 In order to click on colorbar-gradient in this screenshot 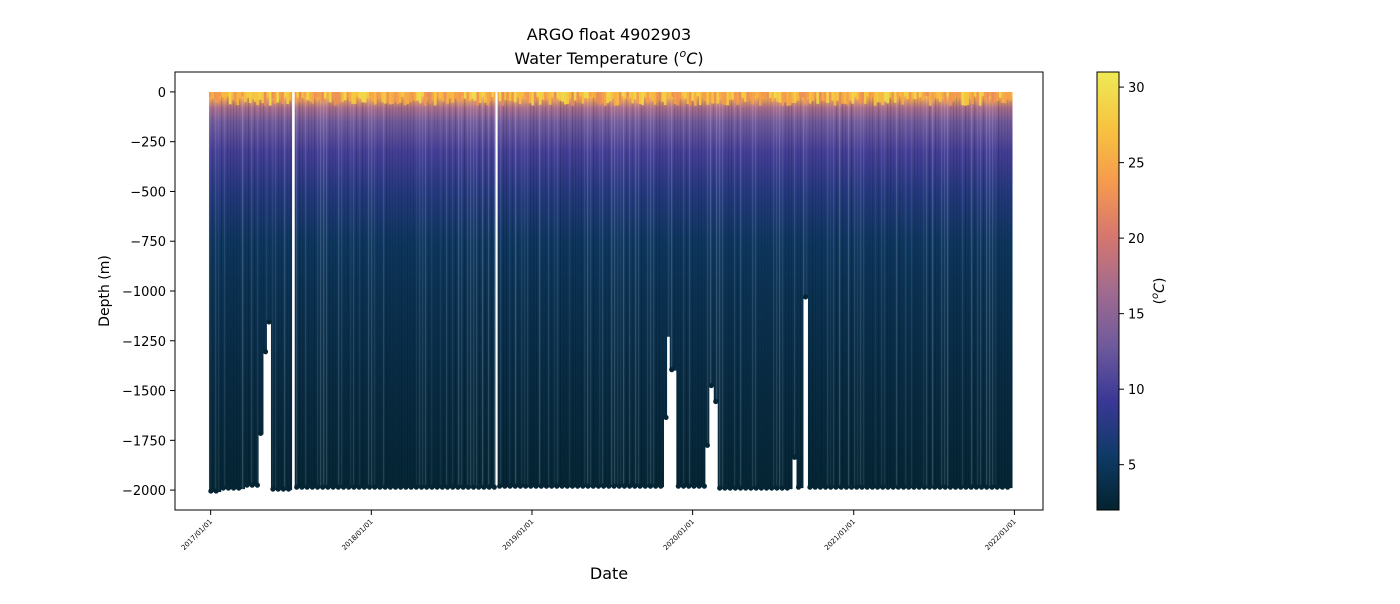, I will do `click(1108, 291)`.